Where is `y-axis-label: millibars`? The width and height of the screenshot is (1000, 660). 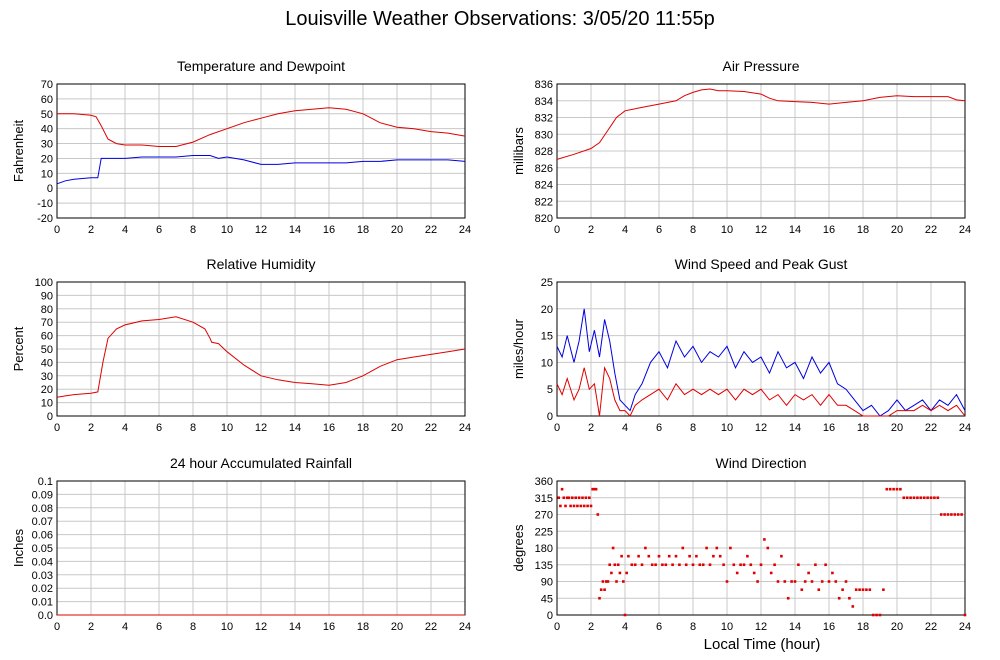 y-axis-label: millibars is located at coordinates (518, 151).